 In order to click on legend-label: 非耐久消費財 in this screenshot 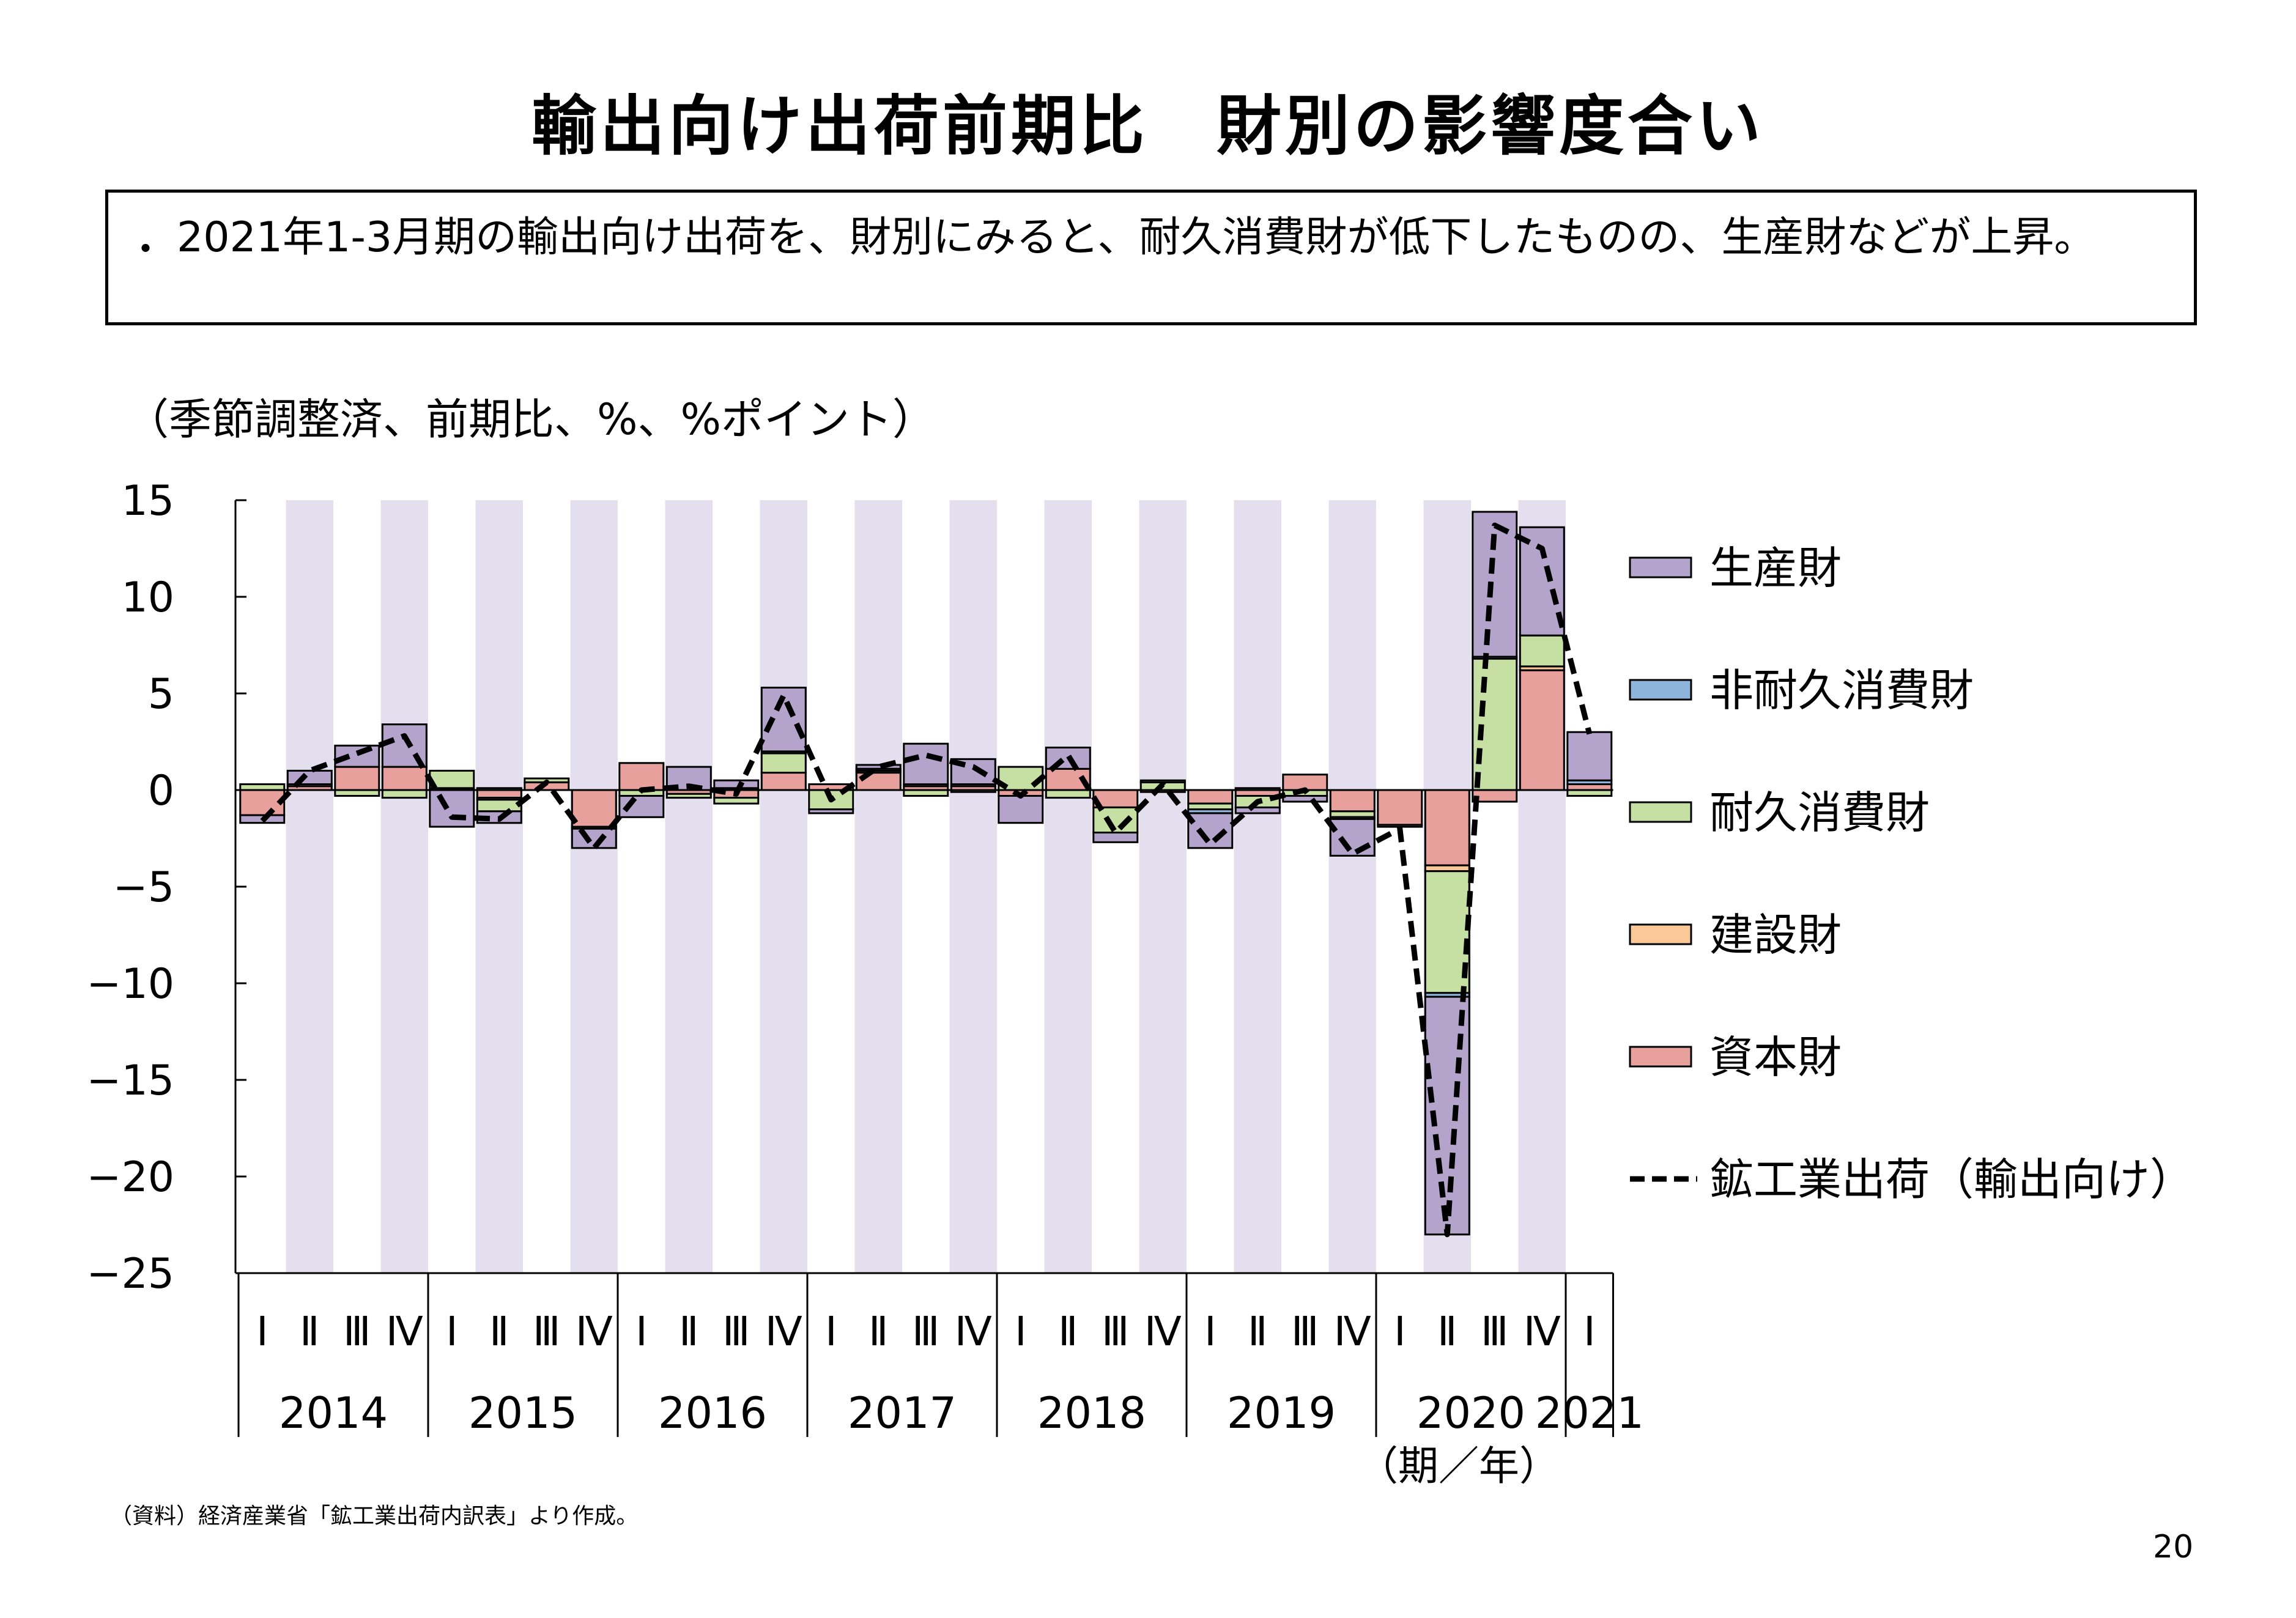, I will do `click(1841, 691)`.